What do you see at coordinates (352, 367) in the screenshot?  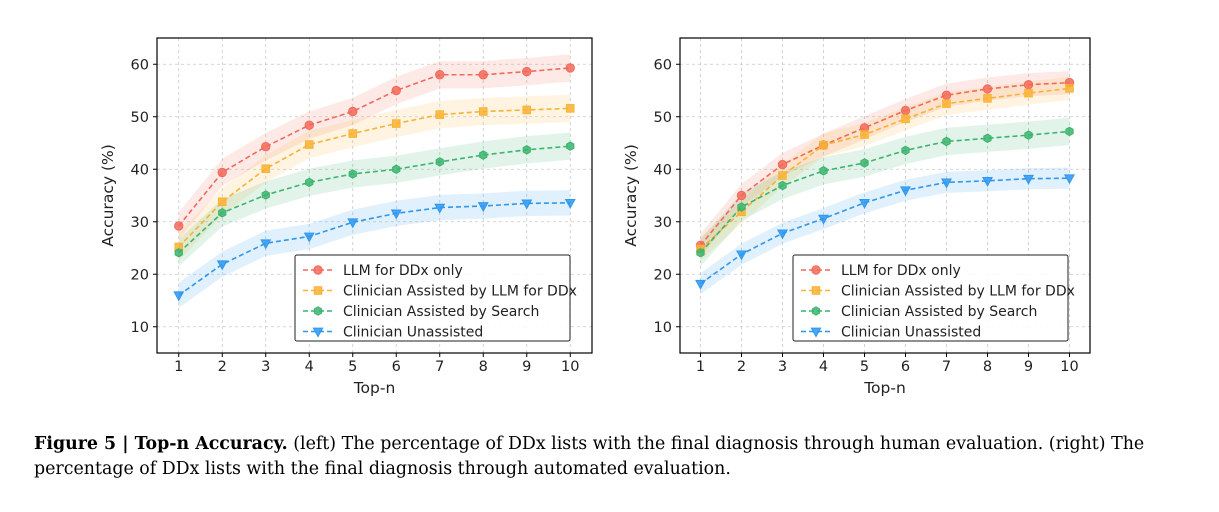 I see `x-tick-label: 5` at bounding box center [352, 367].